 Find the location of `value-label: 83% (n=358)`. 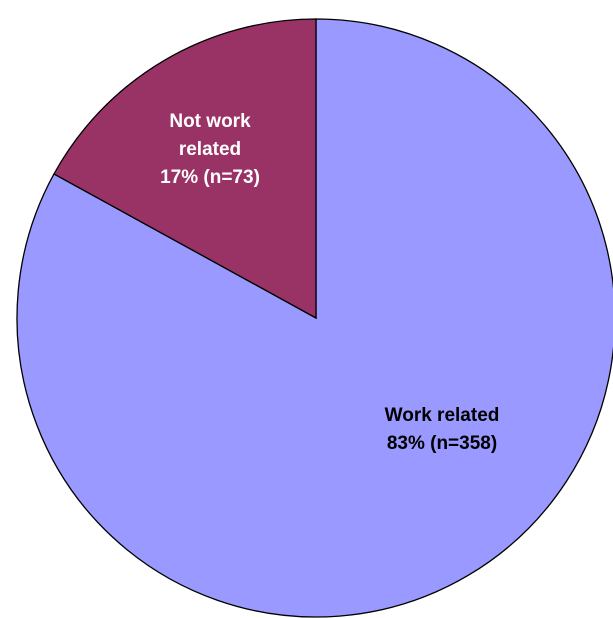

value-label: 83% (n=358) is located at coordinates (442, 443).